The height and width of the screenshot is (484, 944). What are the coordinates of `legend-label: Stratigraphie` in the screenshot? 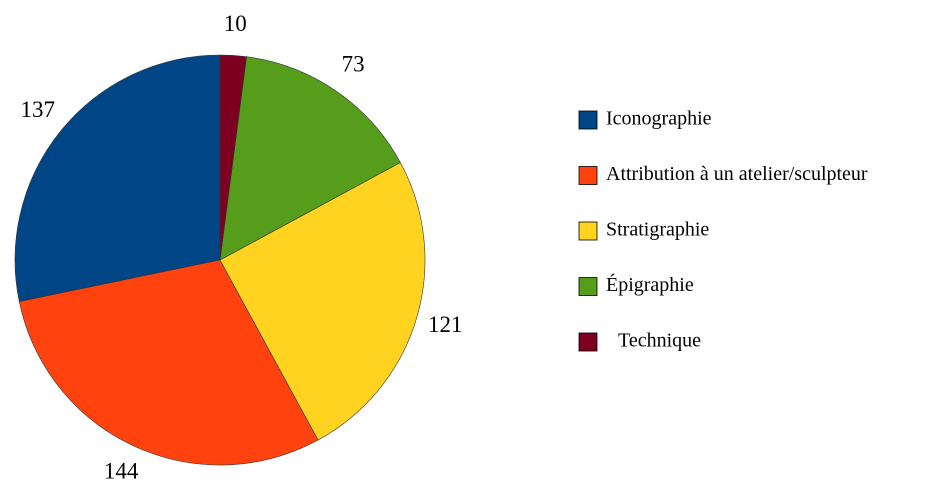 It's located at (657, 230).